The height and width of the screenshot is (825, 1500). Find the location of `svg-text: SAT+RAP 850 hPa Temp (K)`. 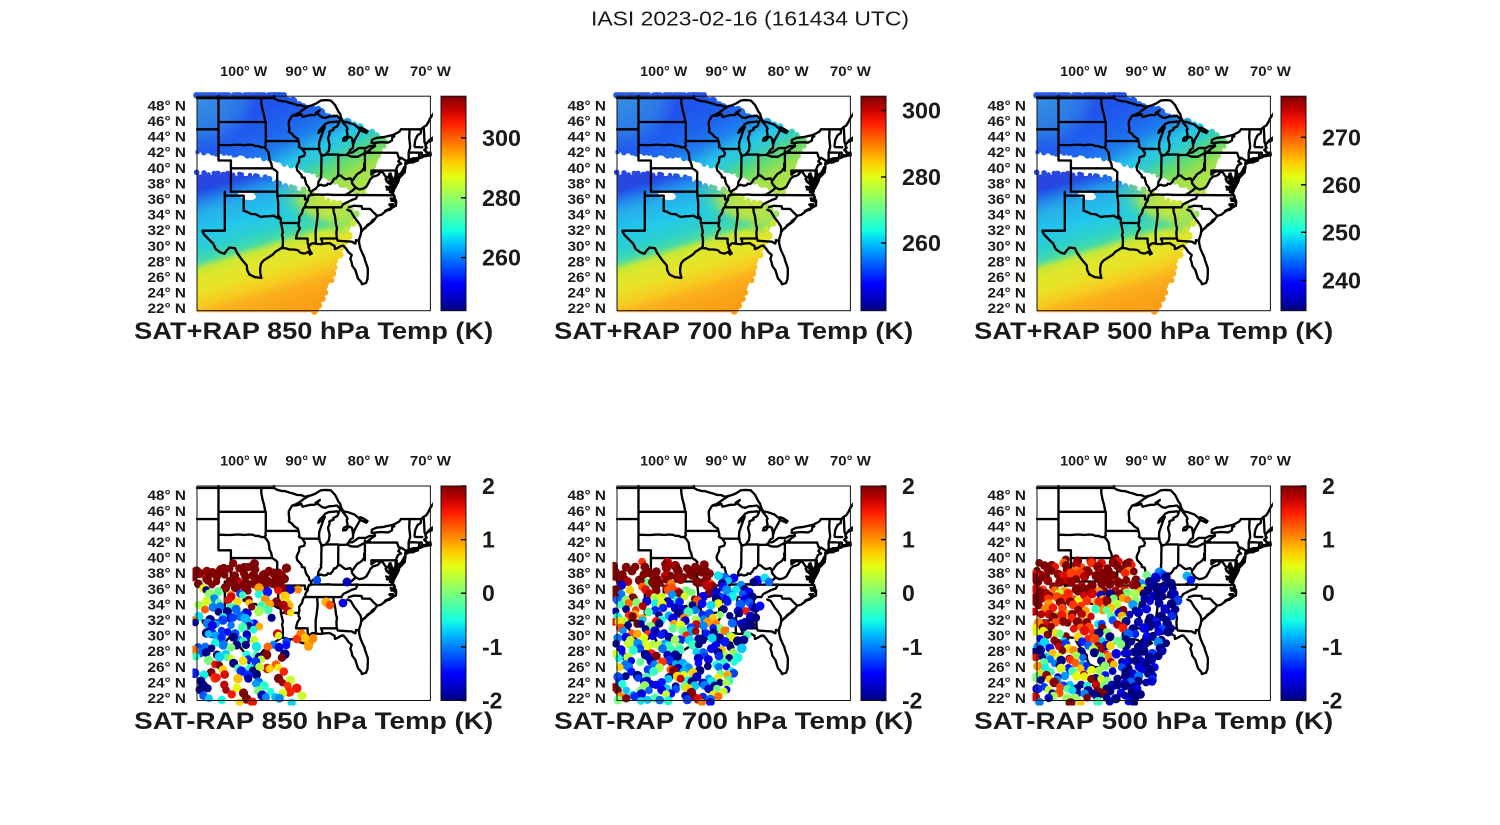

svg-text: SAT+RAP 850 hPa Temp (K) is located at coordinates (313, 331).